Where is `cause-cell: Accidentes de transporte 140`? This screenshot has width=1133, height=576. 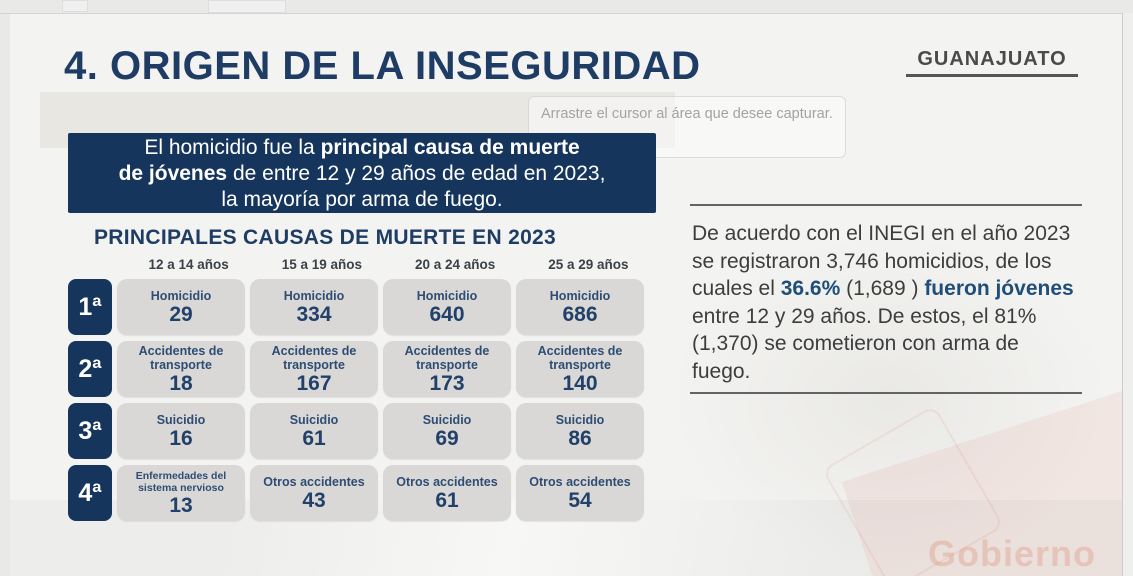
cause-cell: Accidentes de transporte 140 is located at coordinates (580, 369).